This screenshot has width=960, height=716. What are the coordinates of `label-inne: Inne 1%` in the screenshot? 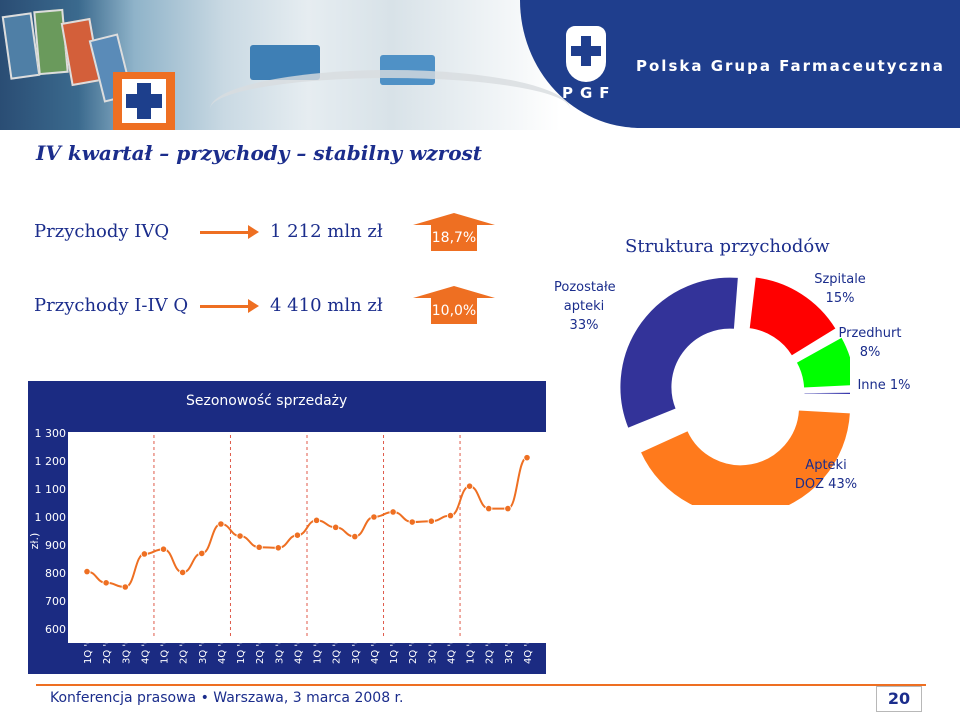 It's located at (884, 385).